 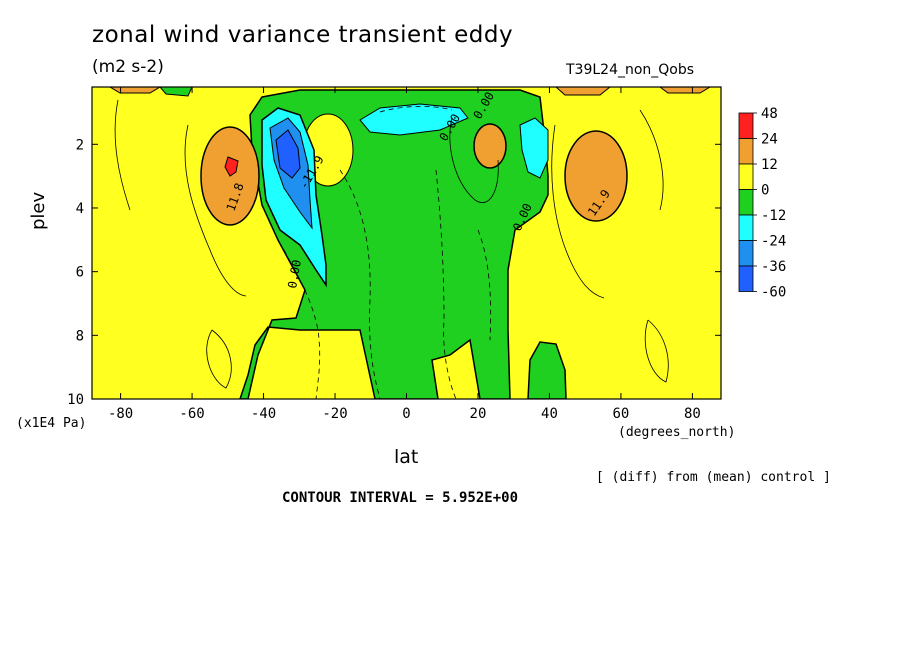 What do you see at coordinates (692, 414) in the screenshot?
I see `x-tick-label: 80` at bounding box center [692, 414].